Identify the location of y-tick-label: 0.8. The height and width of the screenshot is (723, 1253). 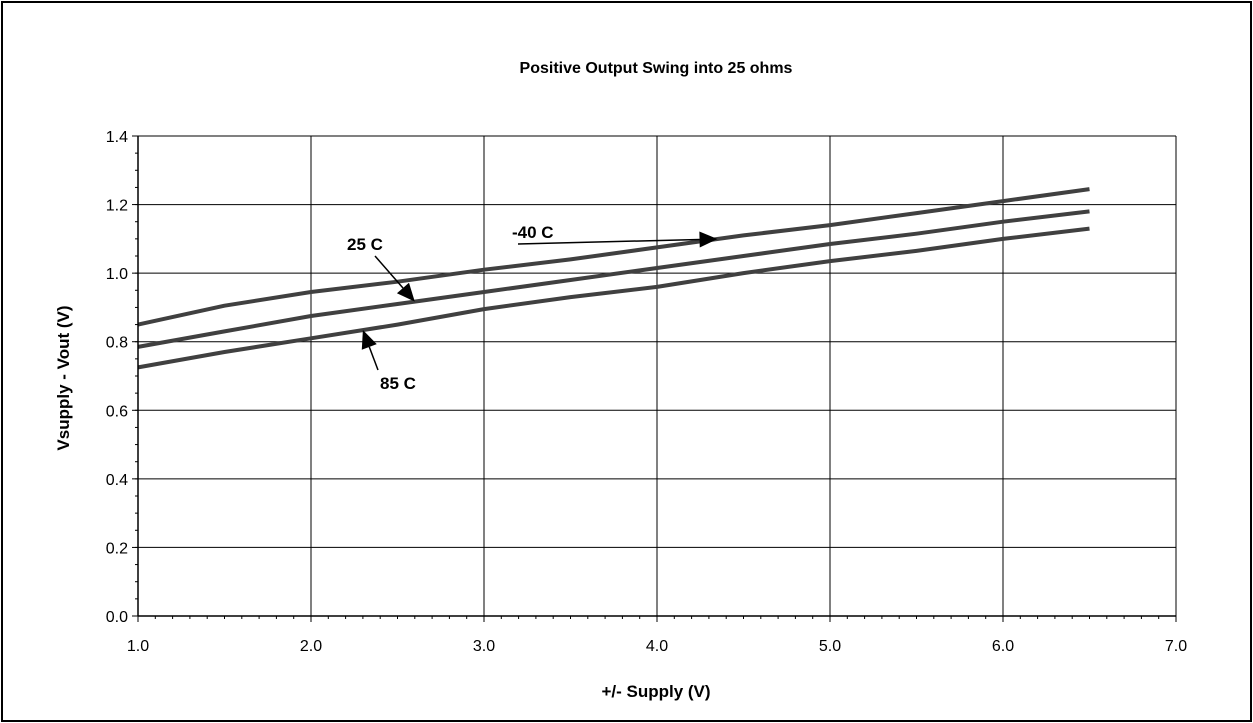
(117, 343).